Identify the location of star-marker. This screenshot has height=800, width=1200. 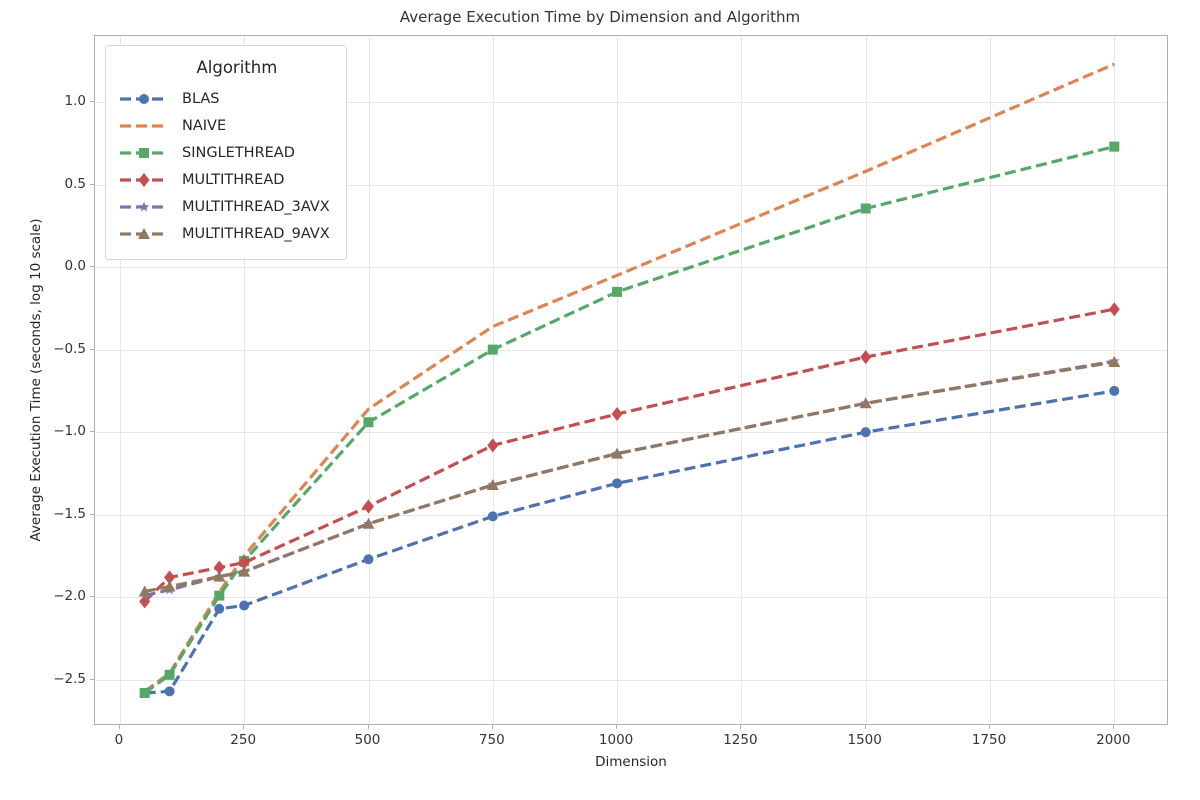
(144, 206).